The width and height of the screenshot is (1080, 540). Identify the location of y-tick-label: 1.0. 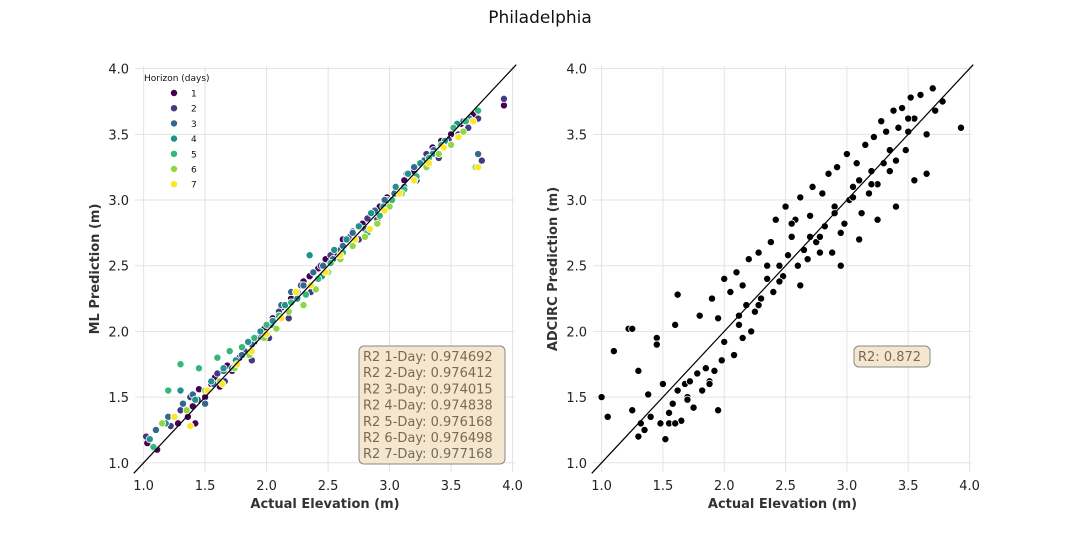
(118, 464).